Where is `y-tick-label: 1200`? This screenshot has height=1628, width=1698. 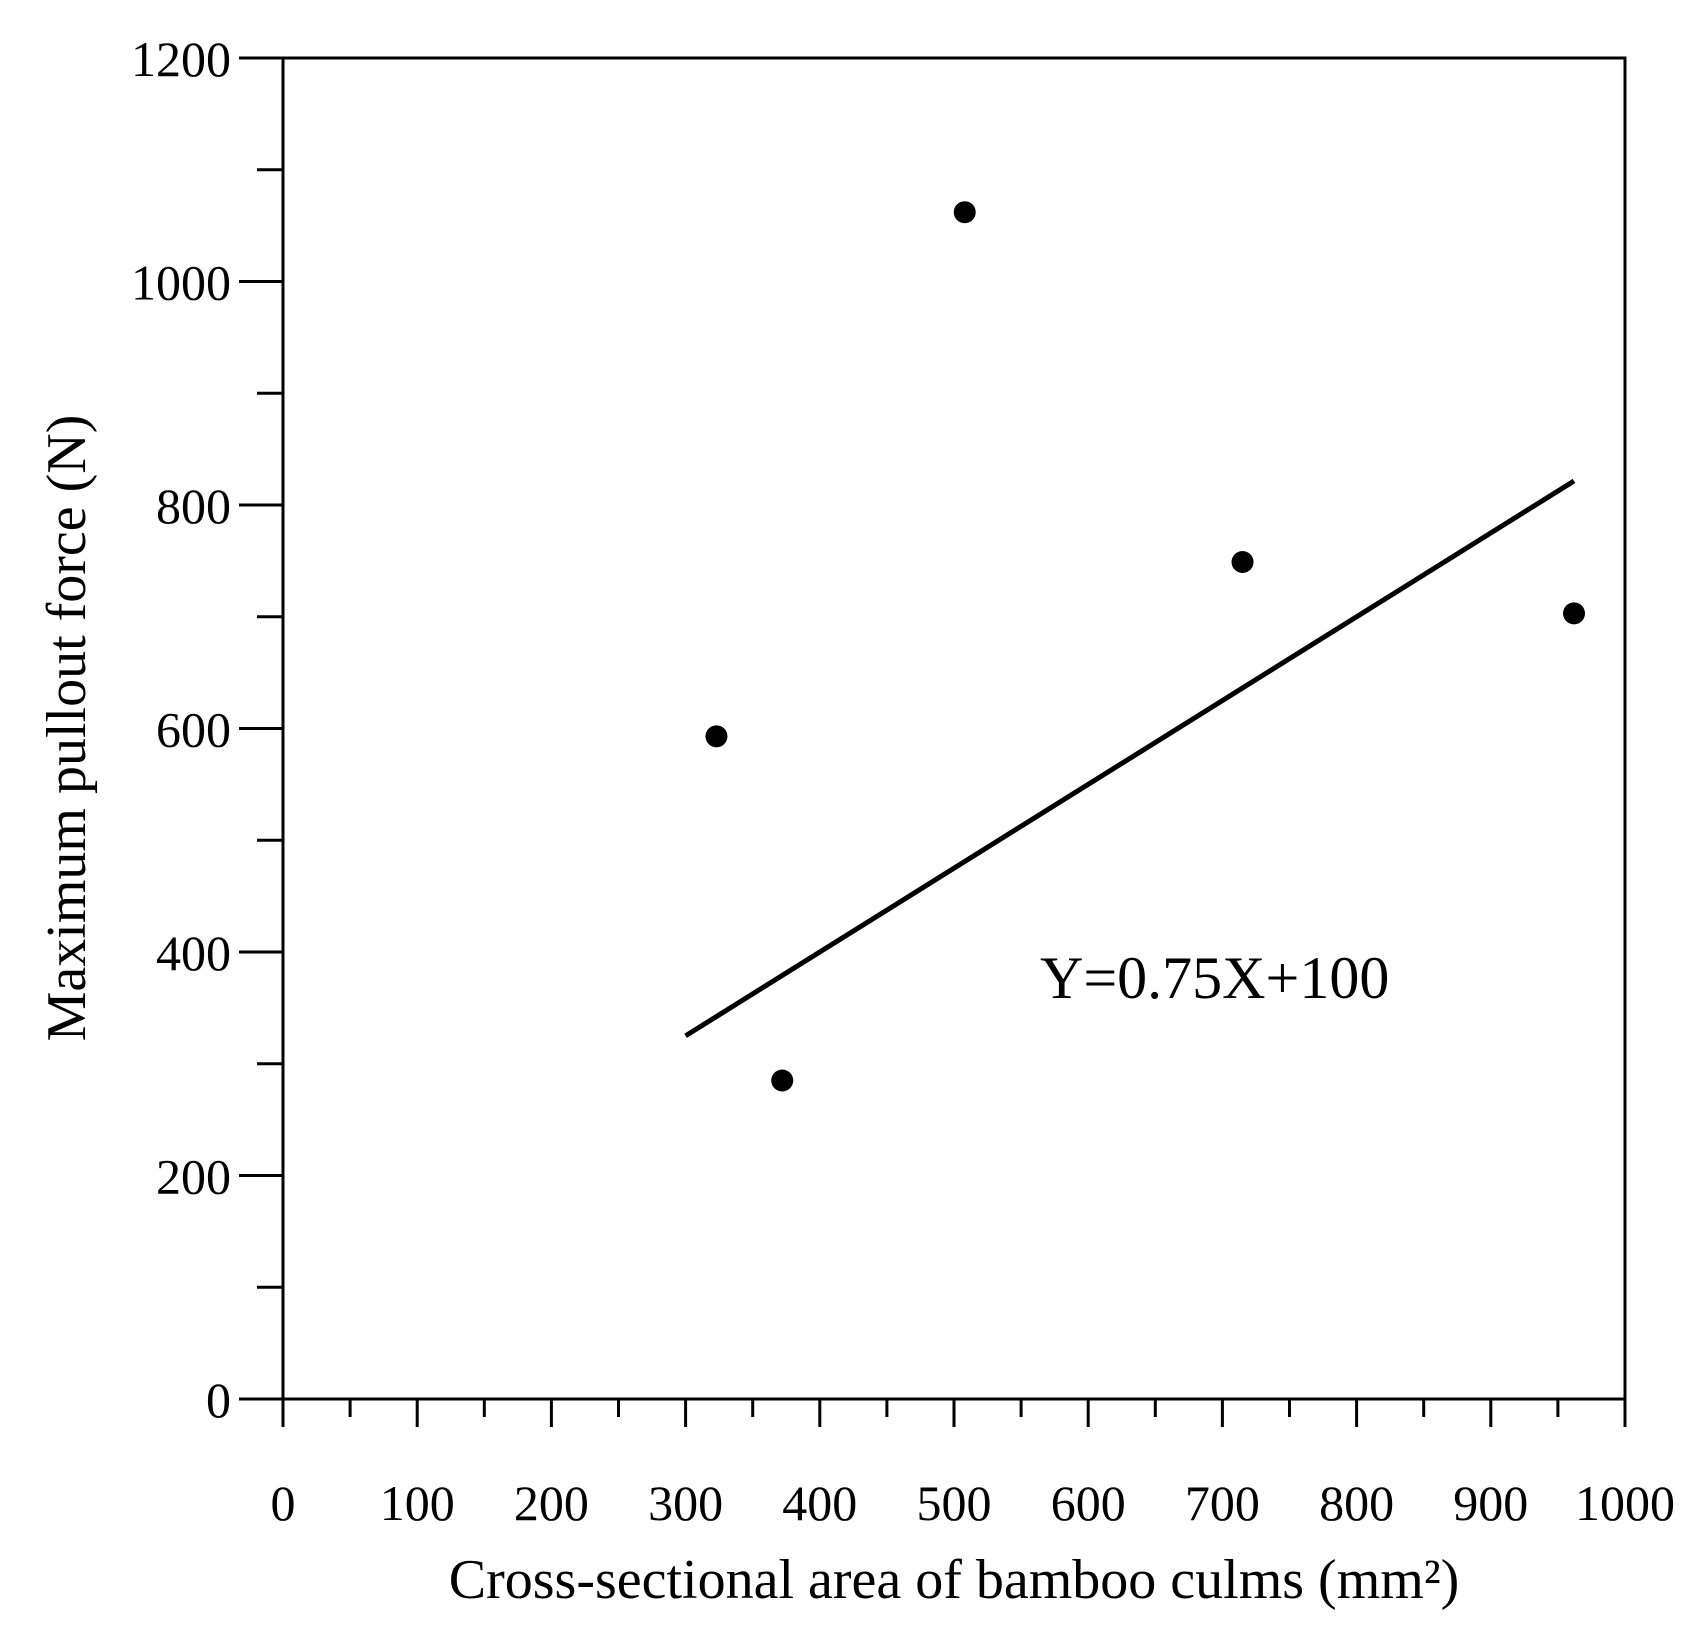 y-tick-label: 1200 is located at coordinates (181, 59).